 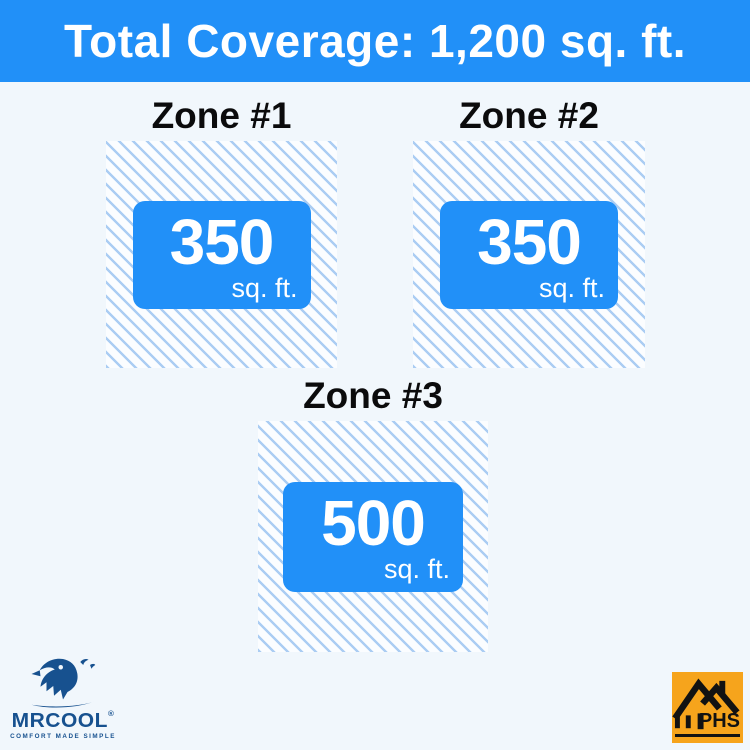 I want to click on mrcool-logo: MRCOOL® COMFORT MADE SIMPLE, so click(x=63, y=698).